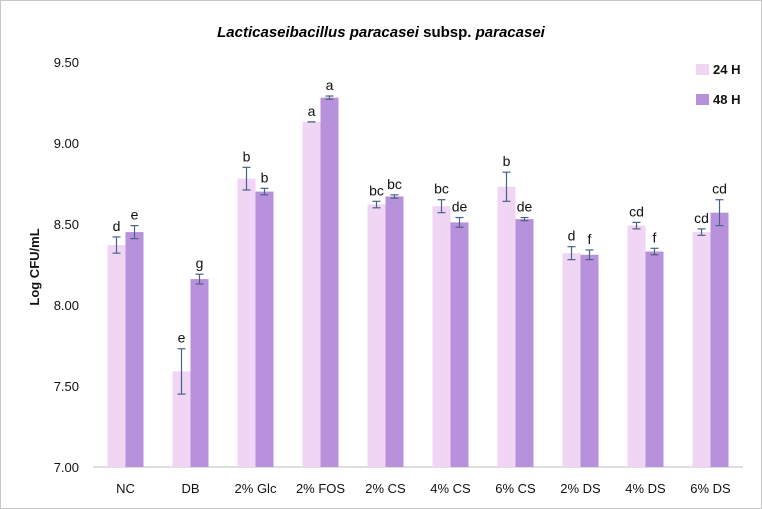  What do you see at coordinates (645, 488) in the screenshot?
I see `x-tick-label: 4% DS` at bounding box center [645, 488].